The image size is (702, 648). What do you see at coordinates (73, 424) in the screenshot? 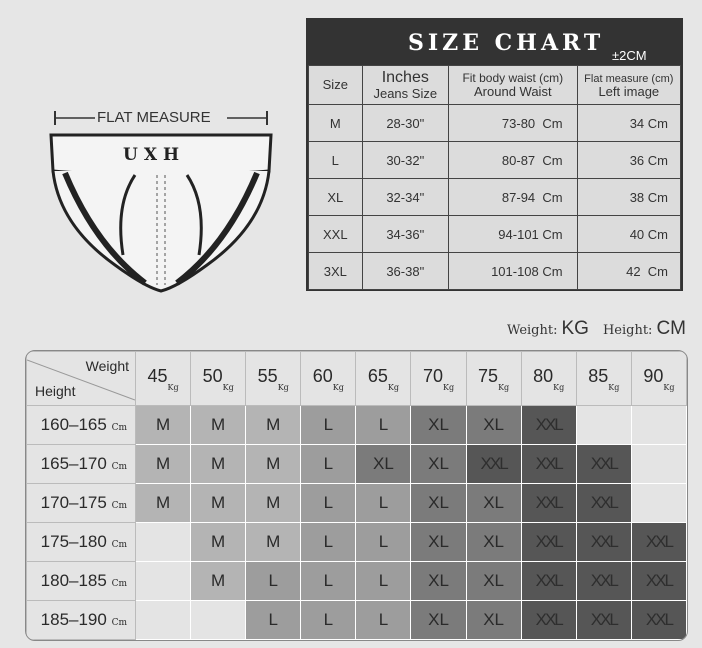
I see `height-value: 160–165` at bounding box center [73, 424].